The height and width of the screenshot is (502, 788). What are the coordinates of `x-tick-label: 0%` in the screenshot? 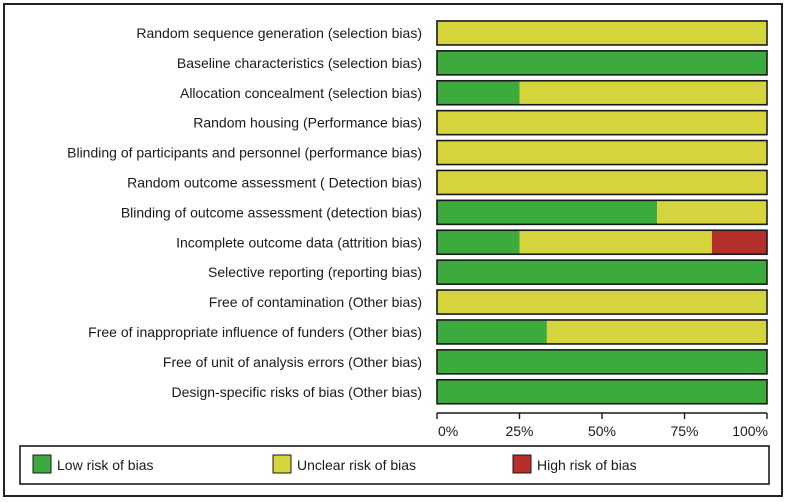 It's located at (448, 431).